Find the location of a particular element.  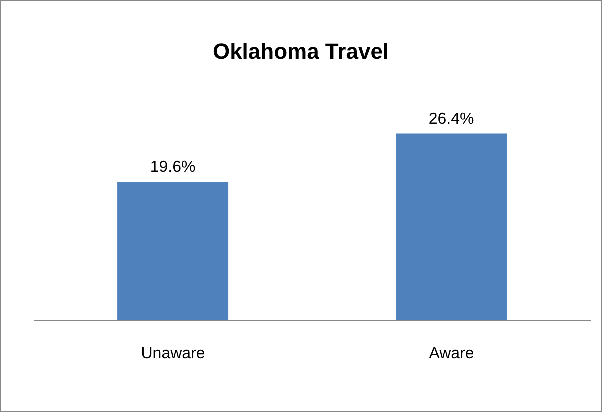

x-tick-label: Aware is located at coordinates (451, 353).